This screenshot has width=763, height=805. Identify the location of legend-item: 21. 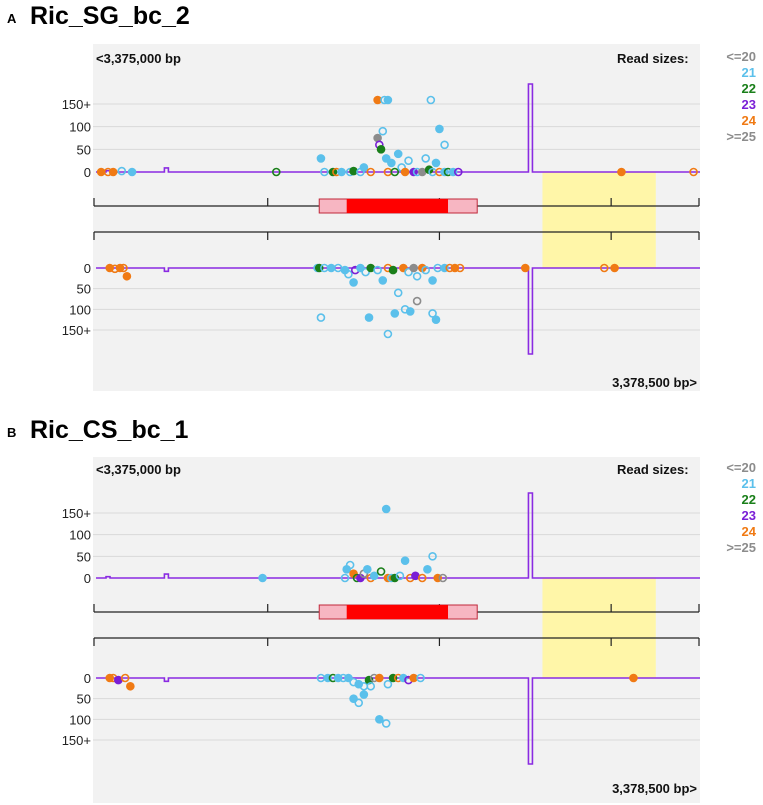
(748, 72).